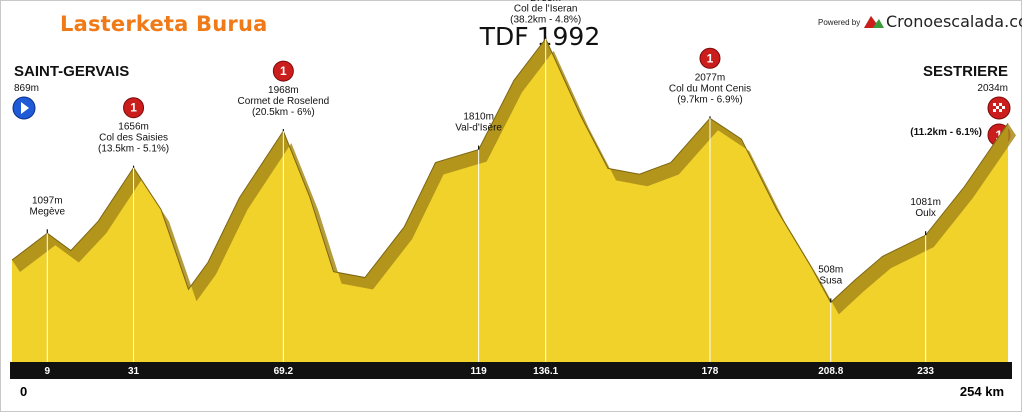 This screenshot has width=1022, height=412. Describe the element at coordinates (710, 99) in the screenshot. I see `waypoint-label: (9.7km - 6.9%)` at that location.